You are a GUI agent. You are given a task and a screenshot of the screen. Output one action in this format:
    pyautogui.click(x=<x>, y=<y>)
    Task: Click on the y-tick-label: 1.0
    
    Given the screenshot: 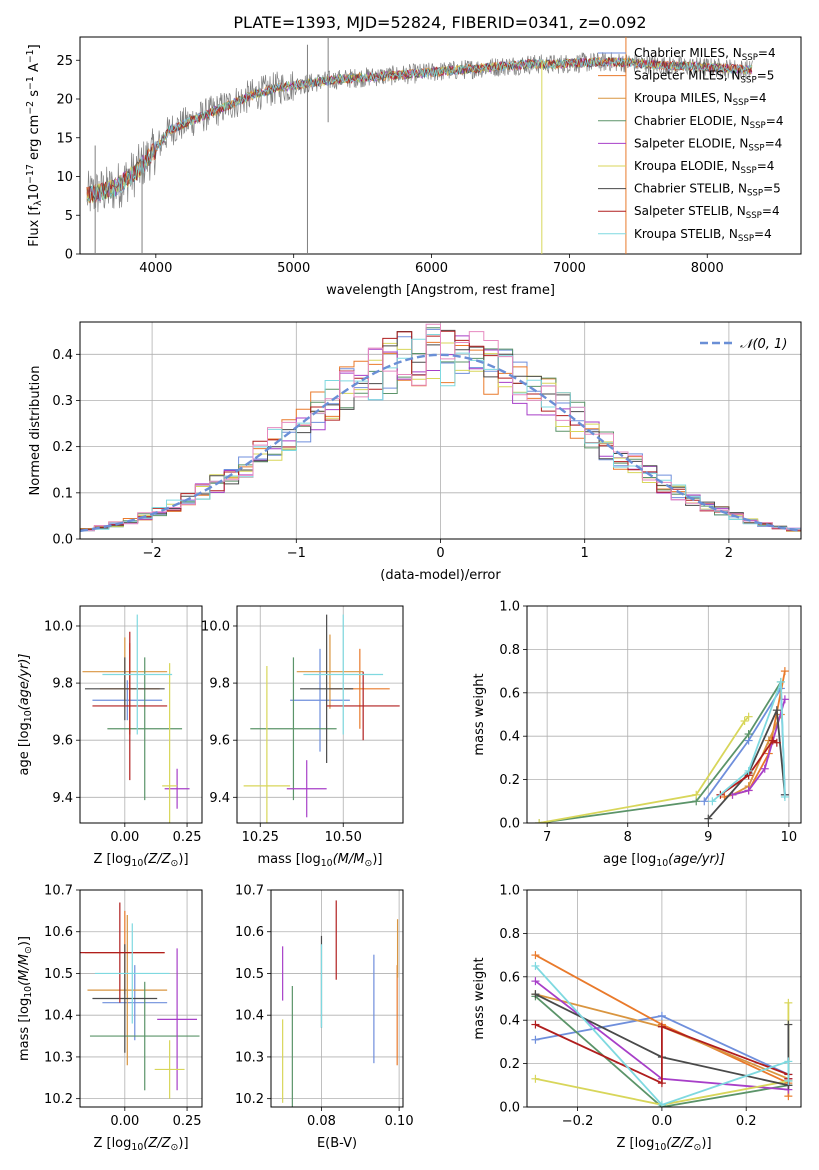 What is the action you would take?
    pyautogui.click(x=509, y=607)
    